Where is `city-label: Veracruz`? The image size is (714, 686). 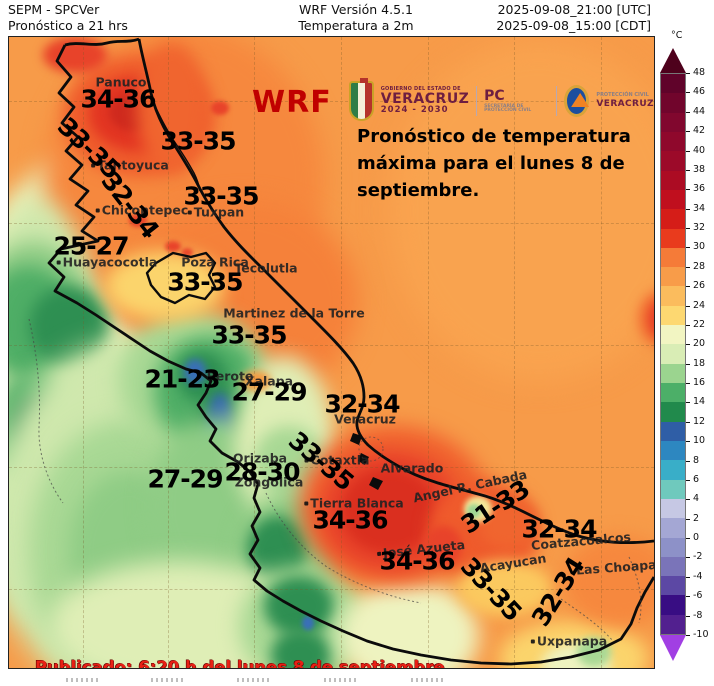
city-label: Veracruz is located at coordinates (365, 419).